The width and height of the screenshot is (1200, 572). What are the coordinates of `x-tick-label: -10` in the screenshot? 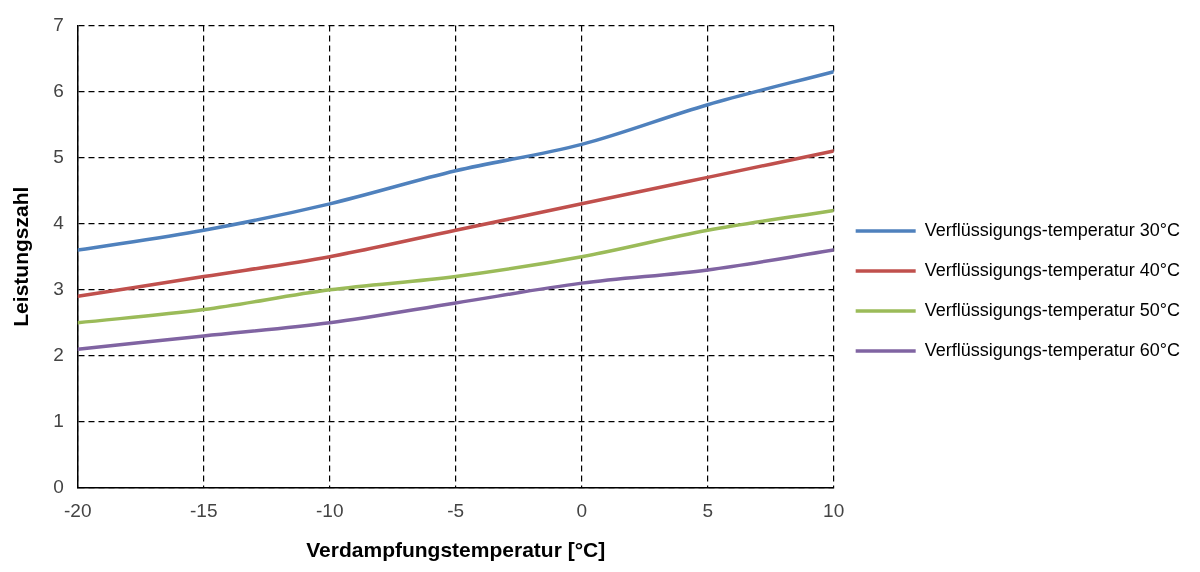 It's located at (330, 510).